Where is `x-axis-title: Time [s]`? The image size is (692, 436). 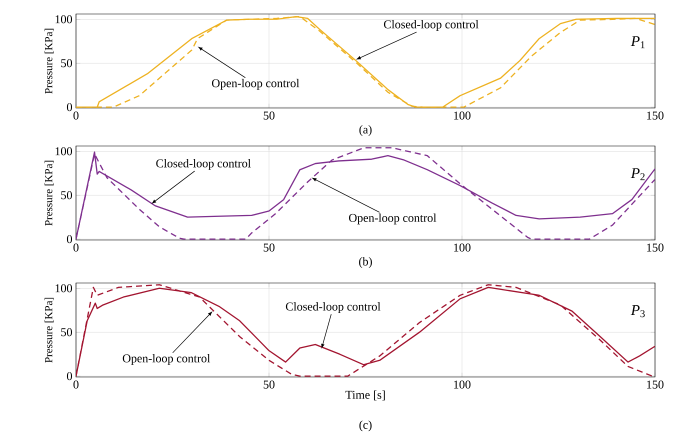 x-axis-title: Time [s] is located at coordinates (365, 395).